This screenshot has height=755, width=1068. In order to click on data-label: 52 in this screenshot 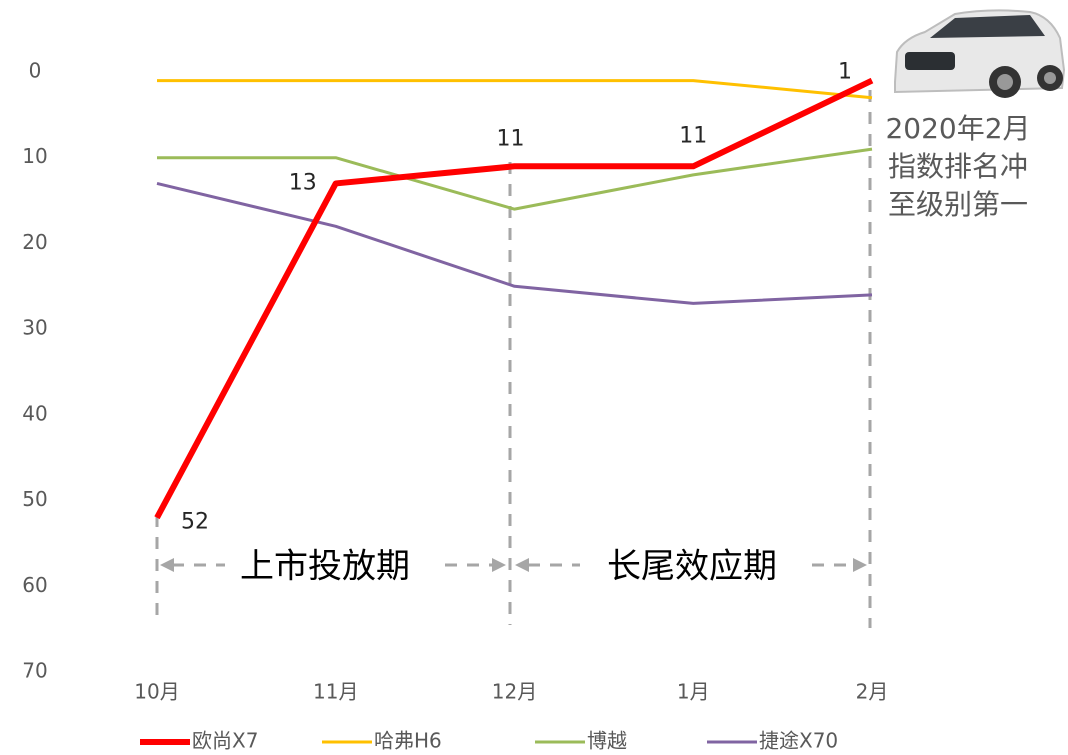, I will do `click(195, 522)`.